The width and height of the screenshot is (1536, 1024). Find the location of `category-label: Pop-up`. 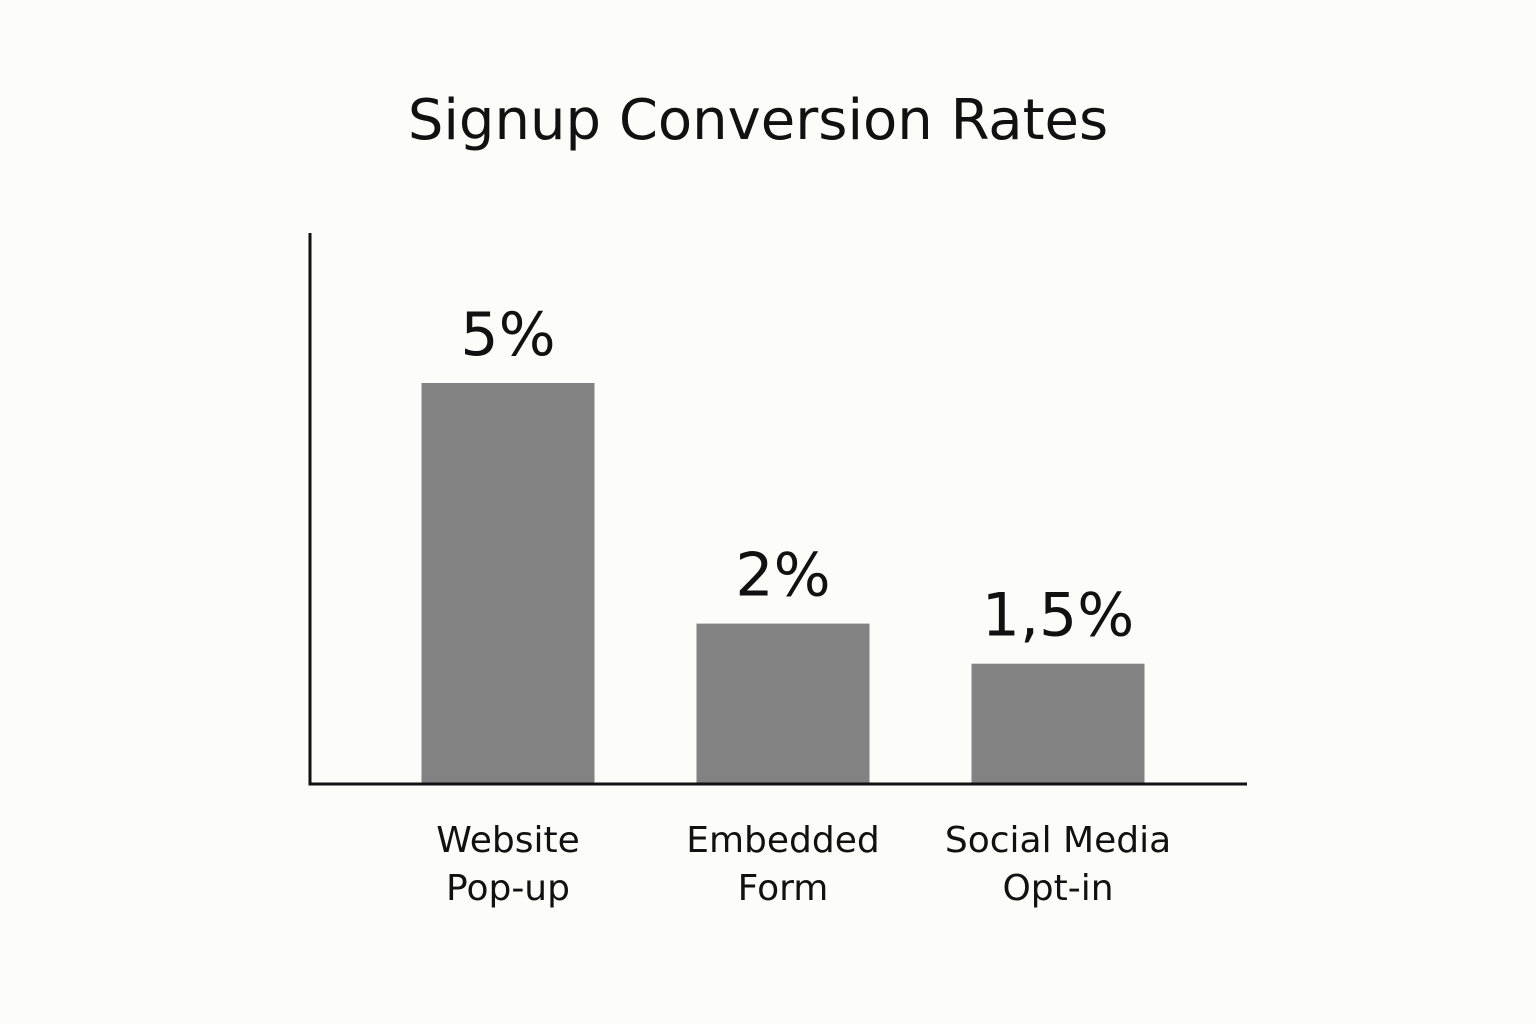

category-label: Pop-up is located at coordinates (508, 888).